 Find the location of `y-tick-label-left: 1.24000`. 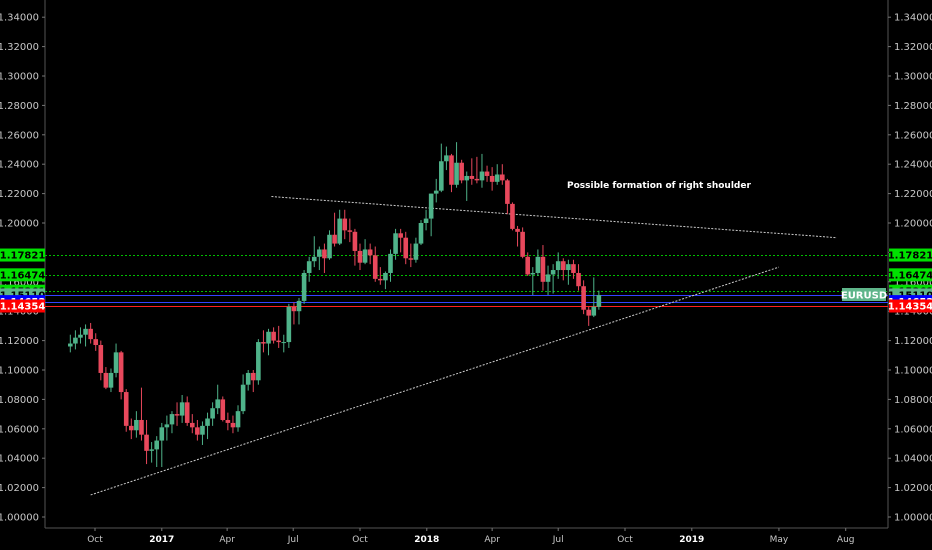

y-tick-label-left: 1.24000 is located at coordinates (19, 165).